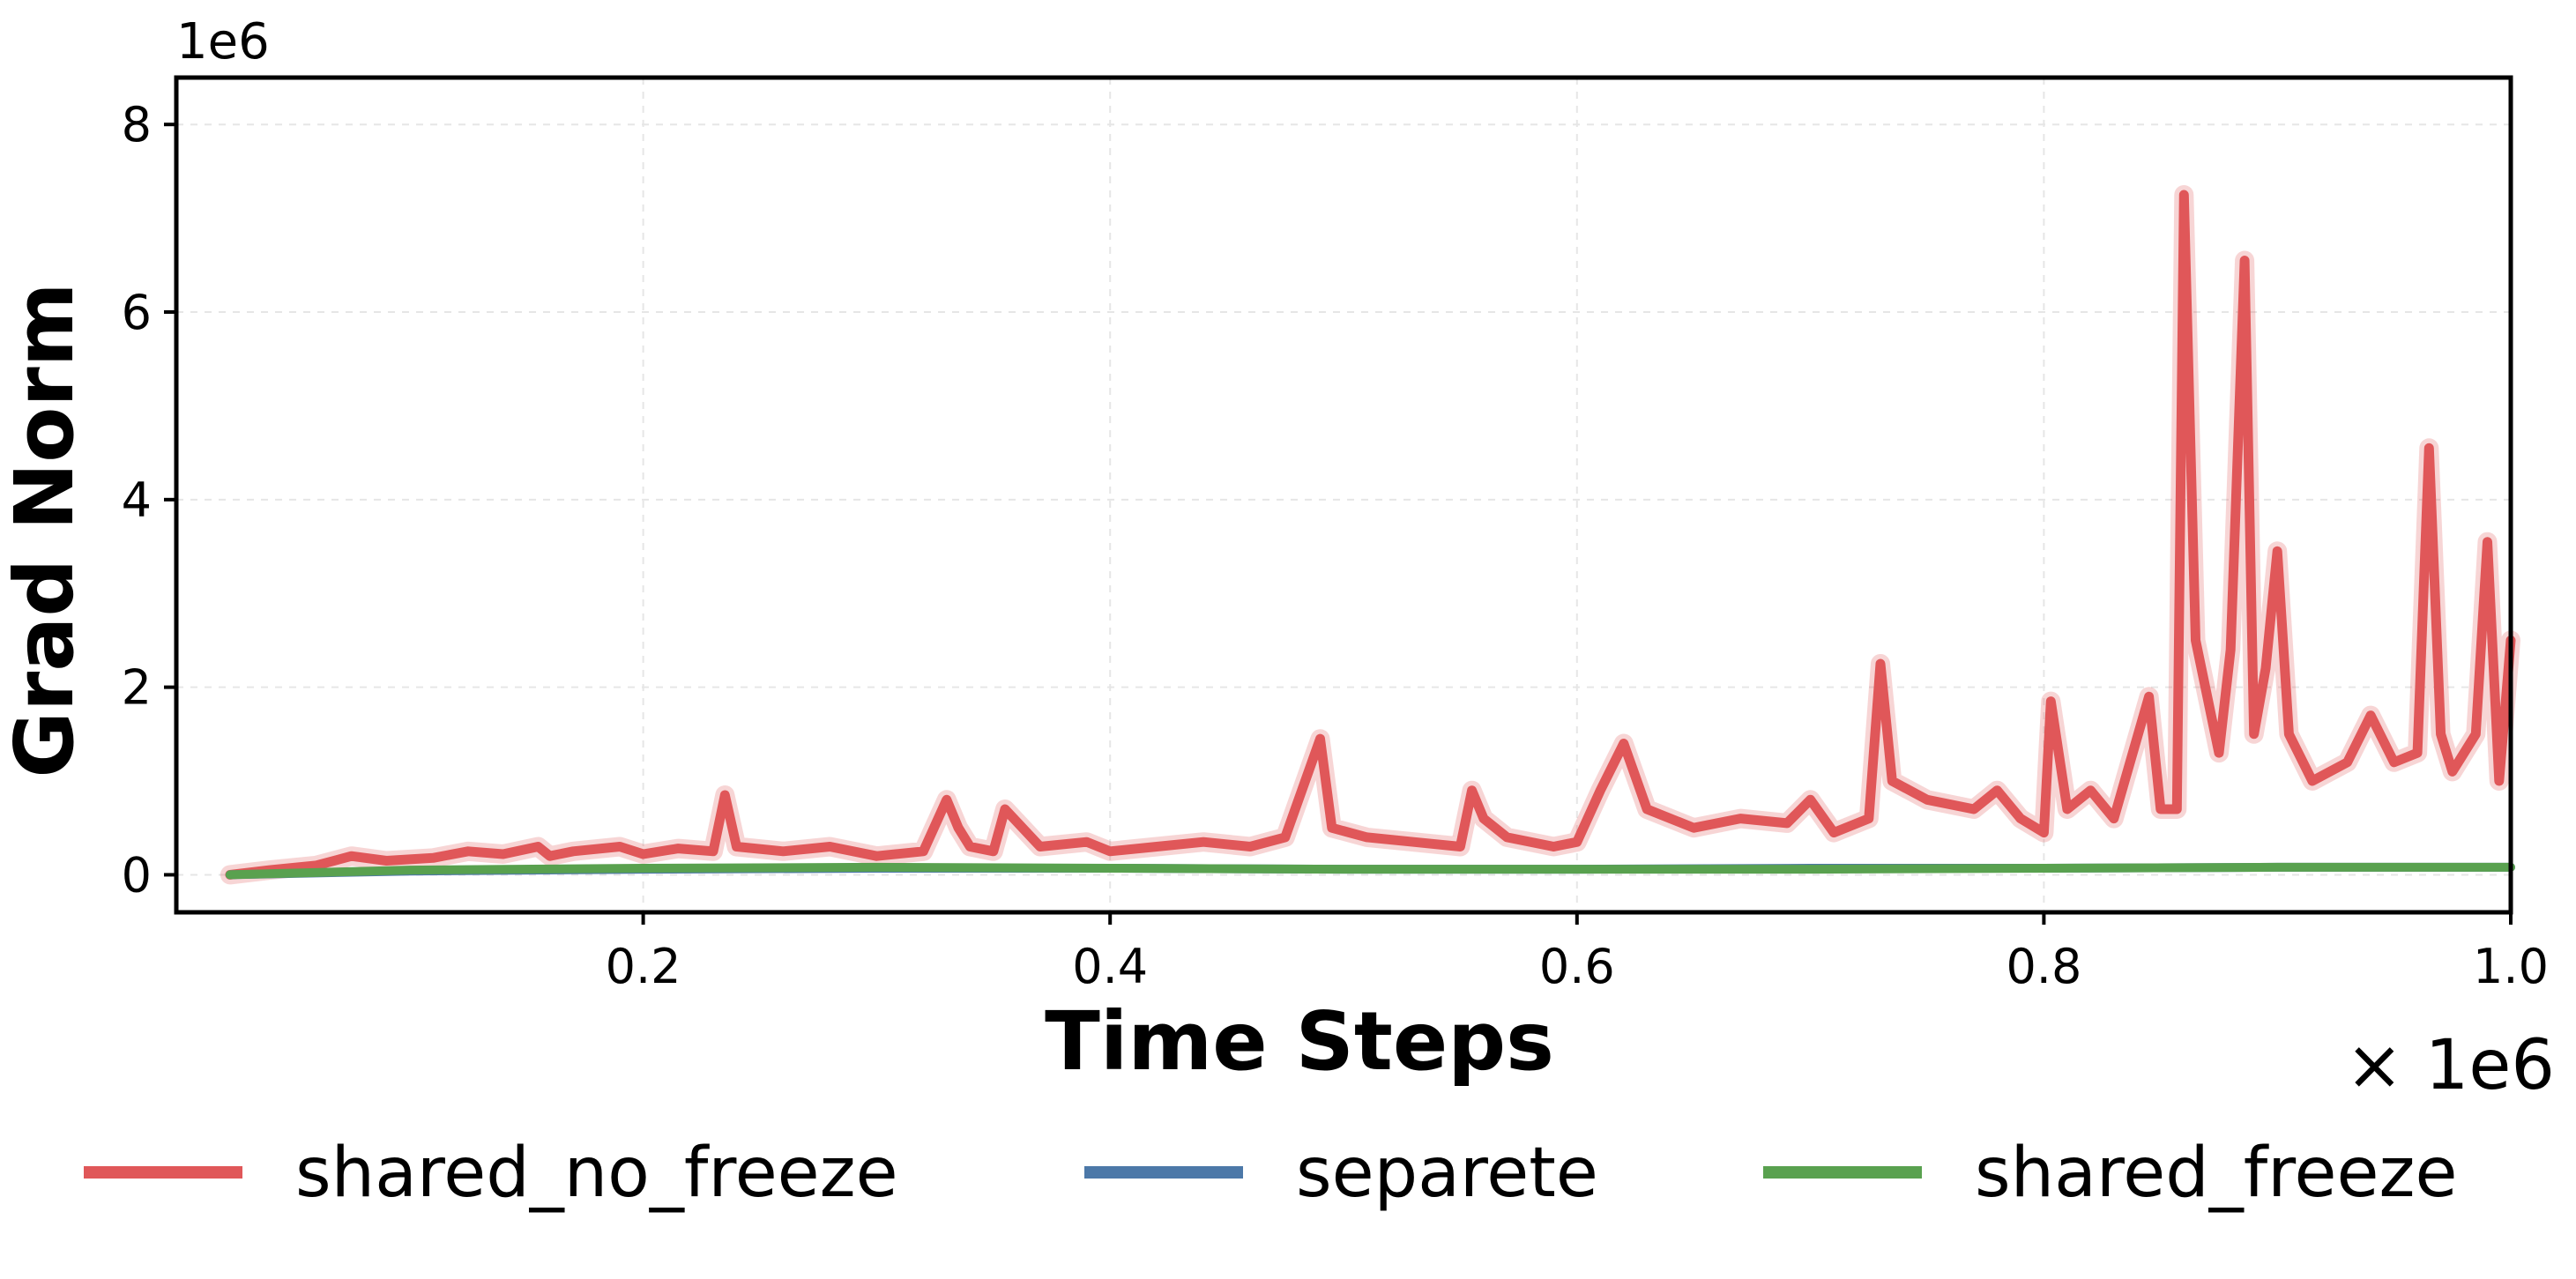  Describe the element at coordinates (2511, 966) in the screenshot. I see `x-tick-label: 1.0` at that location.